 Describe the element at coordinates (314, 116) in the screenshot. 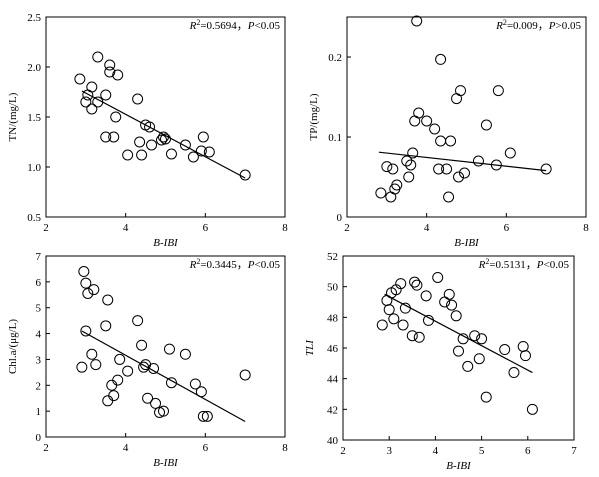

I see `y-axis-label: TP/(mg/L)` at that location.